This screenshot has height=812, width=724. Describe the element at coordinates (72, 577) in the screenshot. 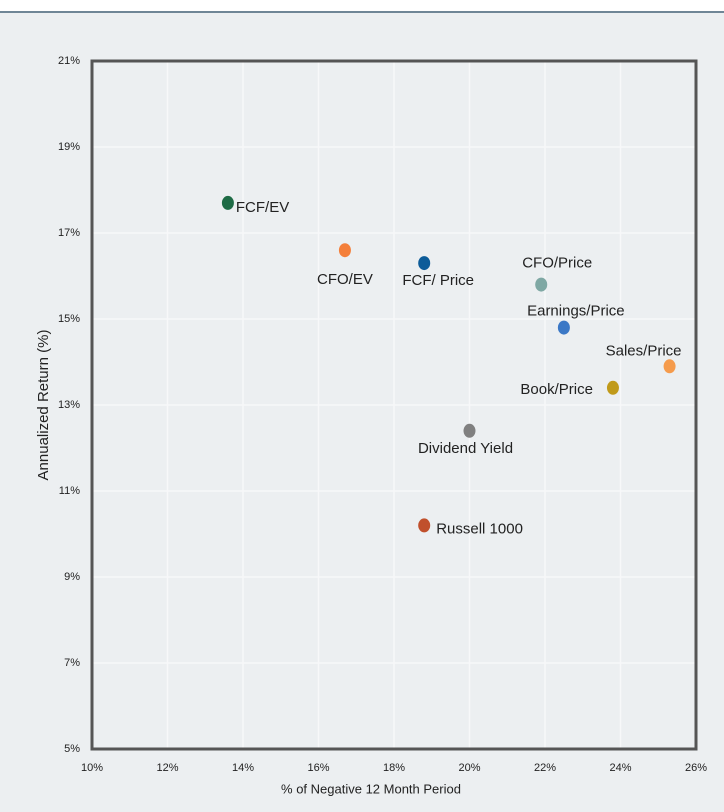

I see `y-tick-label: 9%` at that location.